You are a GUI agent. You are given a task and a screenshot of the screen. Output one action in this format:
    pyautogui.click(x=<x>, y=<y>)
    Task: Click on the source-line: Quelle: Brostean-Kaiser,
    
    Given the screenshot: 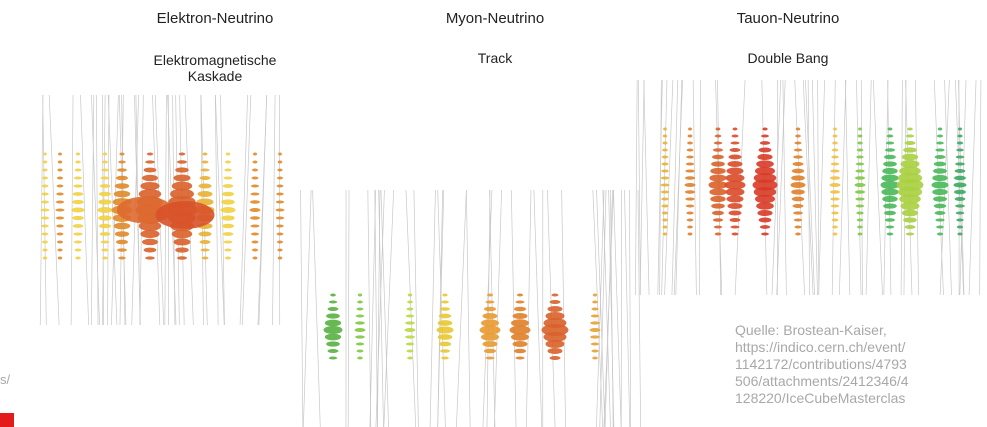 What is the action you would take?
    pyautogui.click(x=811, y=330)
    